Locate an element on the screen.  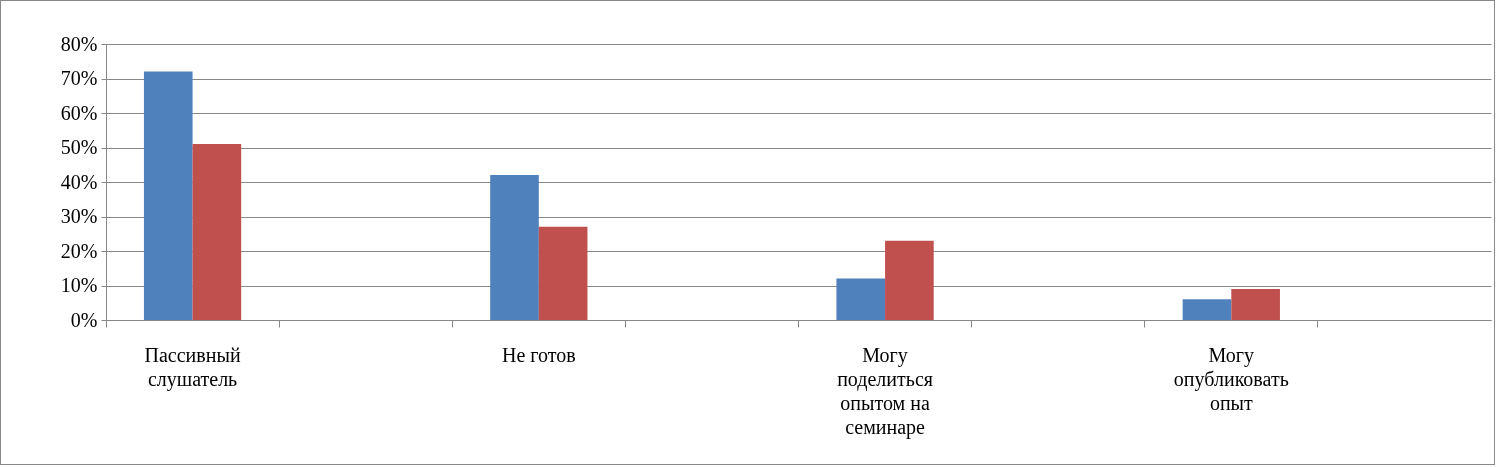
y-tick-label: 40% is located at coordinates (79, 181).